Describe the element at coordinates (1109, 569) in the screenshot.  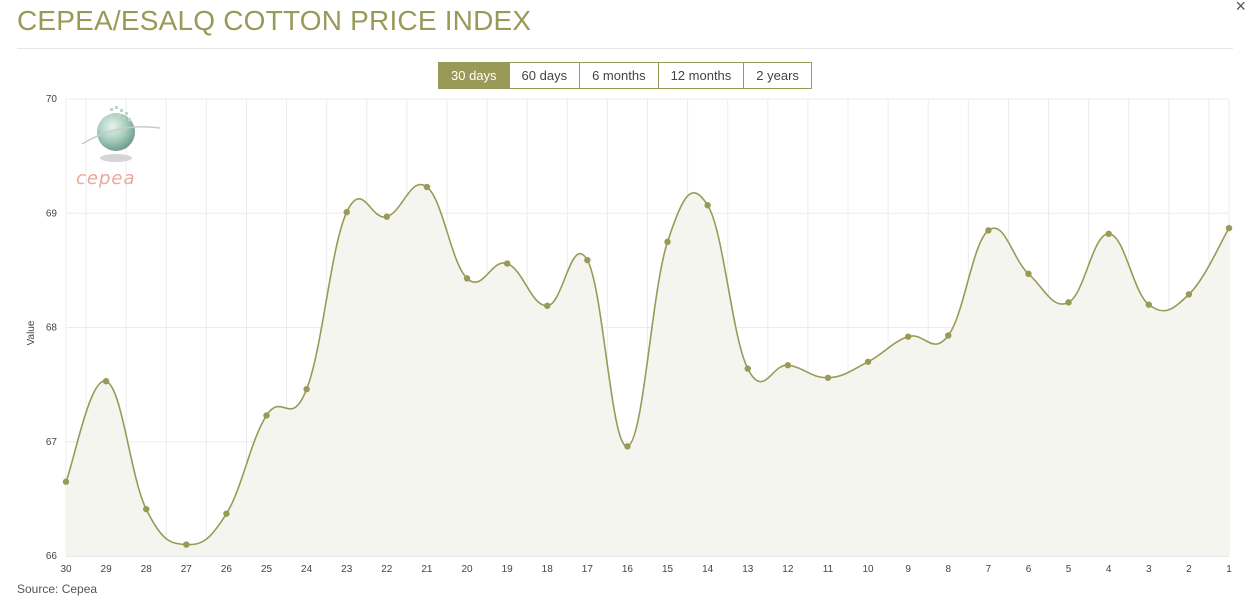
I see `x-tick-label: 4` at that location.